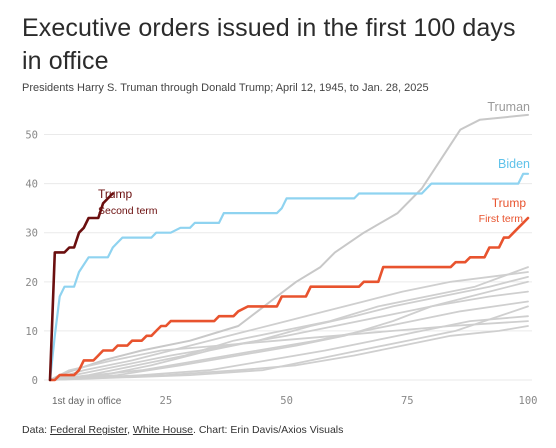 Image resolution: width=556 pixels, height=448 pixels. I want to click on source-link-federal-register: Federal Register, so click(89, 430).